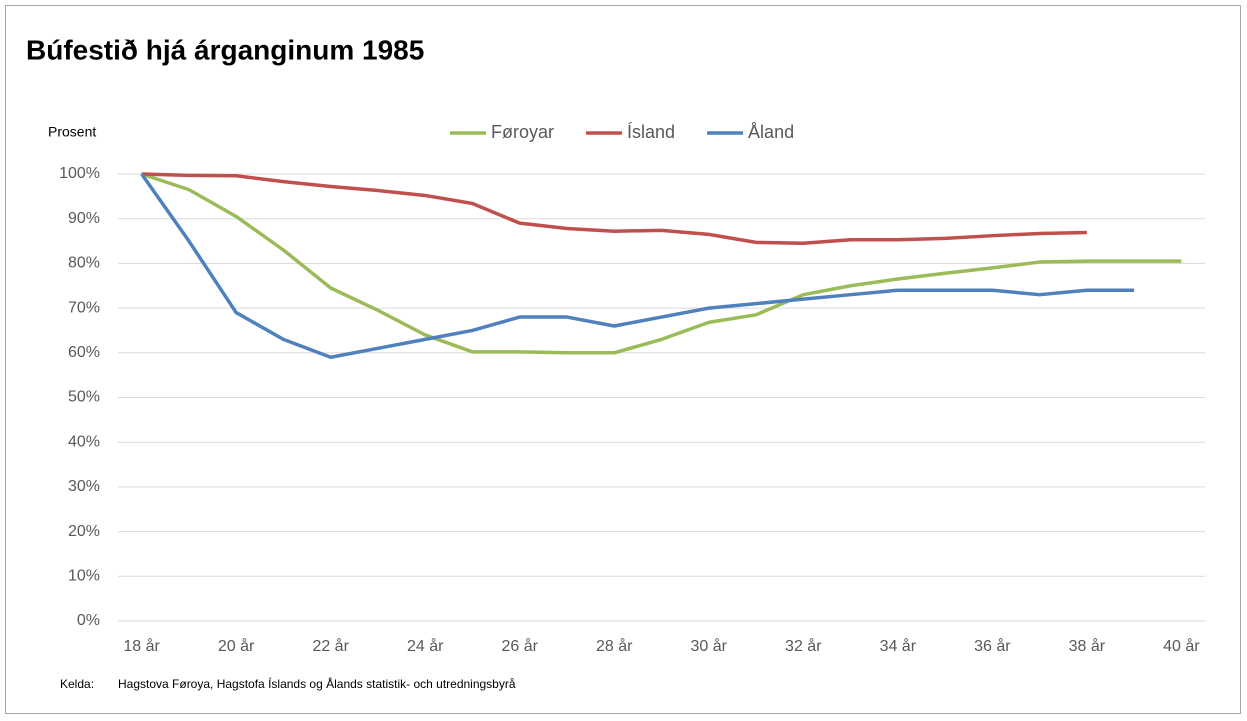 Image resolution: width=1247 pixels, height=721 pixels. Describe the element at coordinates (84, 486) in the screenshot. I see `y-tick-label: 30%` at that location.